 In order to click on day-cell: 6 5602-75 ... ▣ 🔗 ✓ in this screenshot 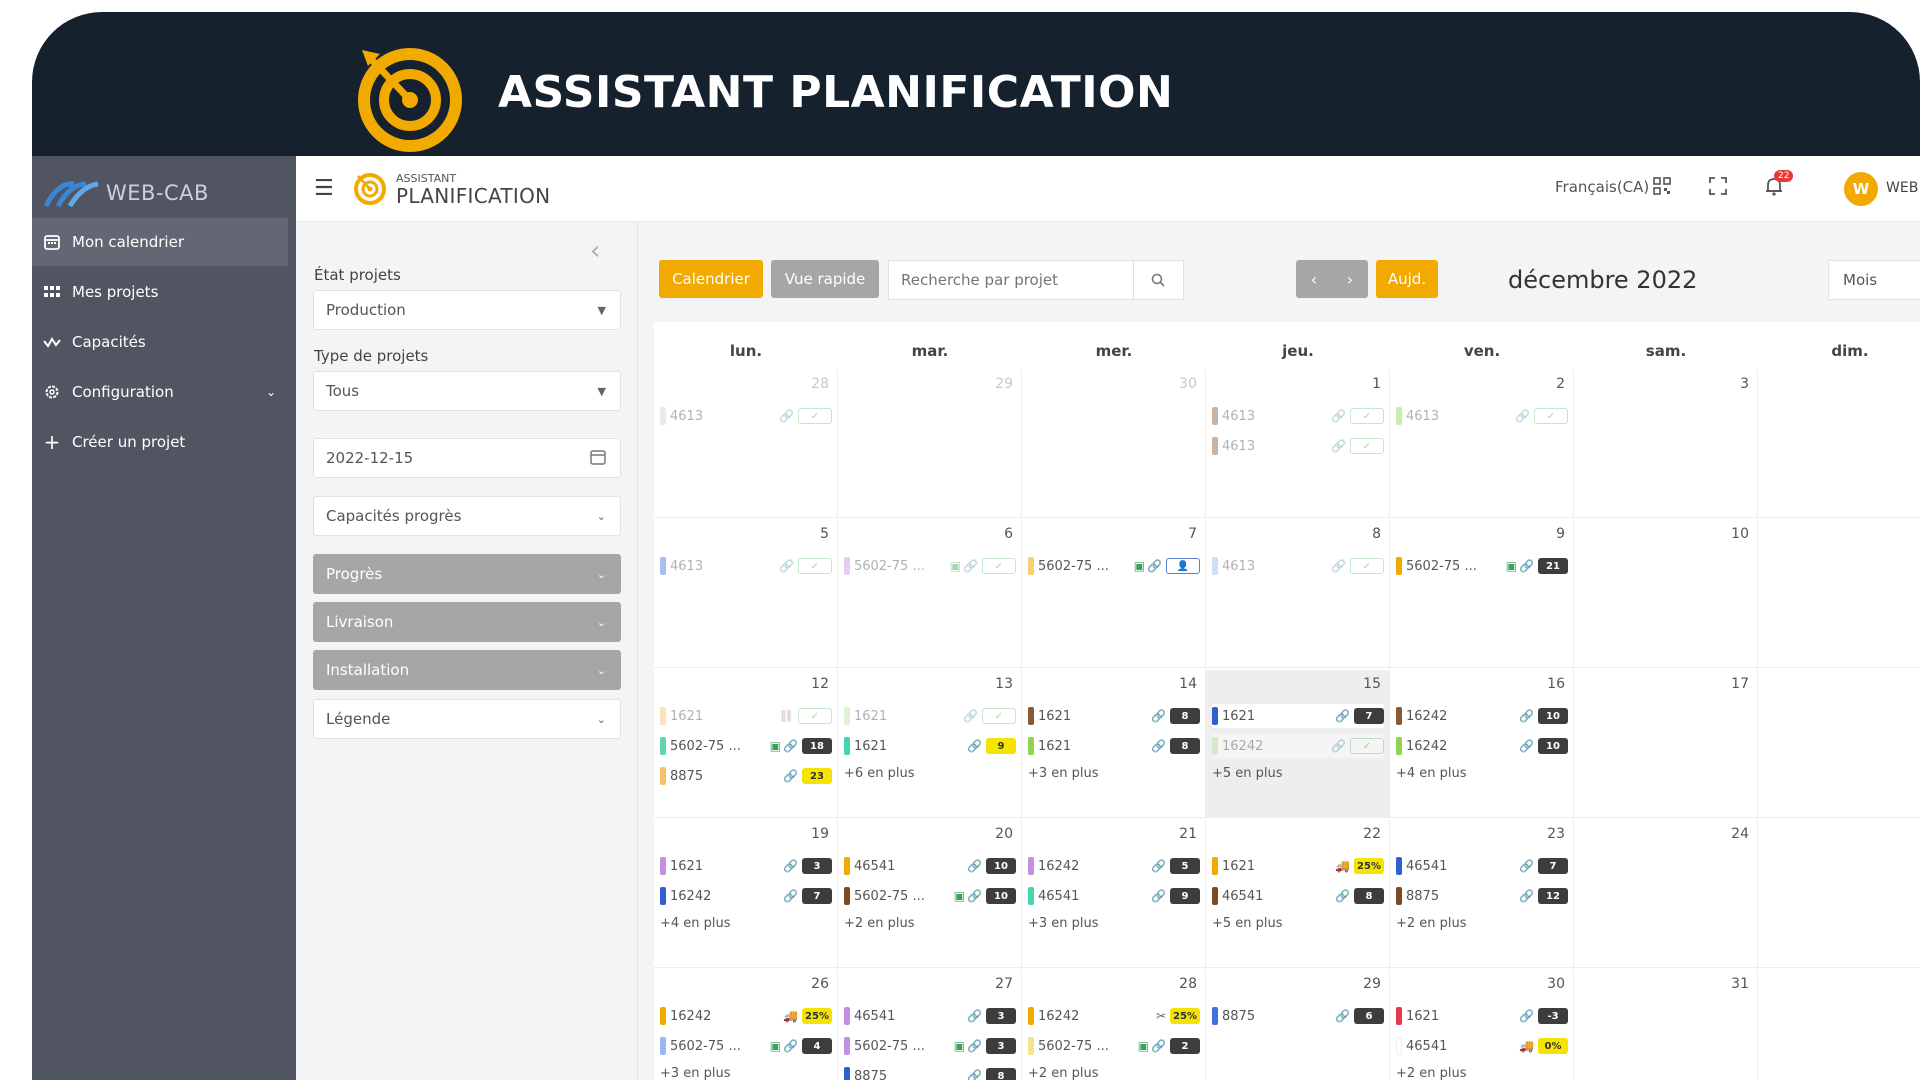, I will do `click(930, 594)`.